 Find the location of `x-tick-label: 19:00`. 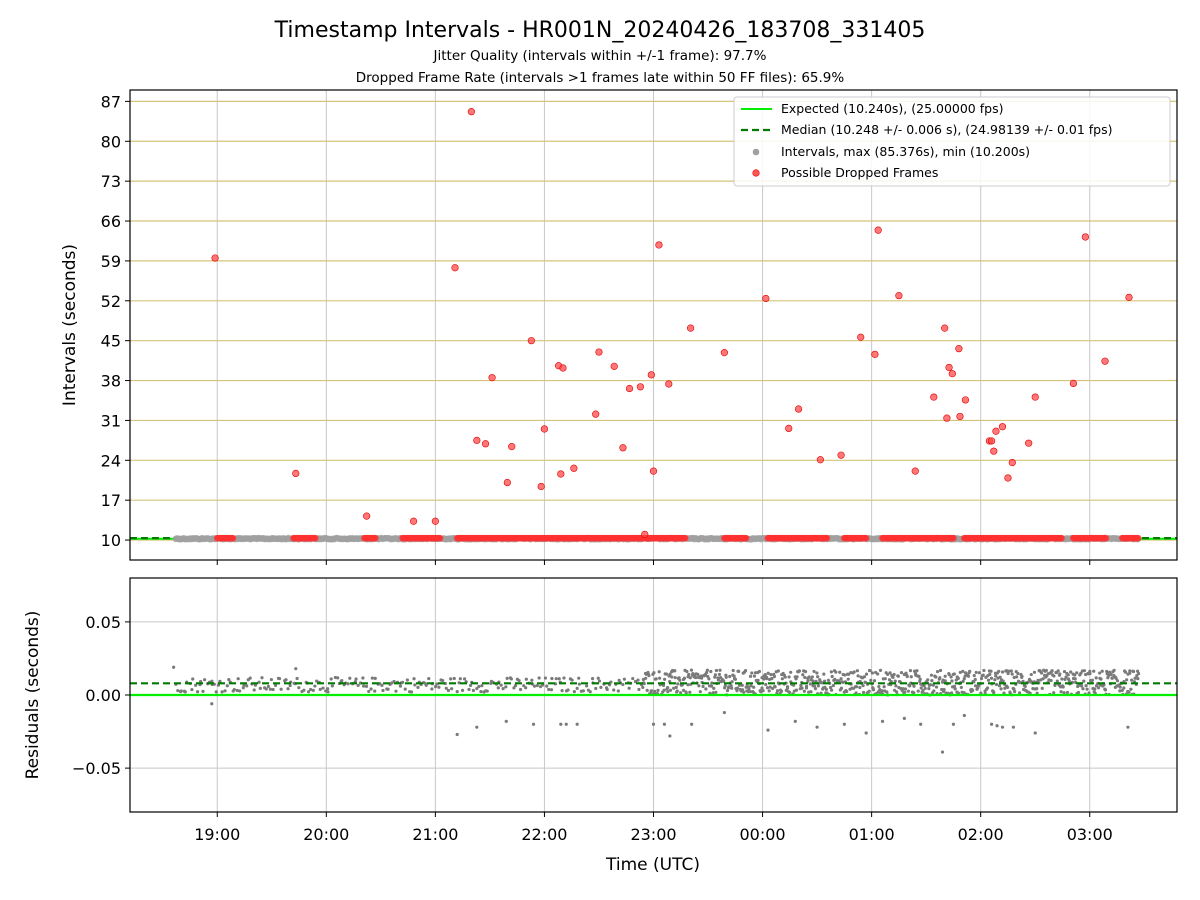

x-tick-label: 19:00 is located at coordinates (217, 834).